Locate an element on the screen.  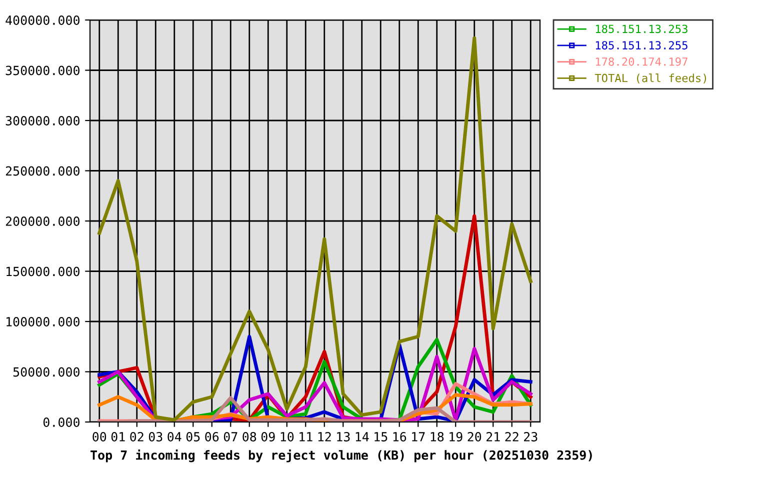
x-tick-label: 10 is located at coordinates (287, 437).